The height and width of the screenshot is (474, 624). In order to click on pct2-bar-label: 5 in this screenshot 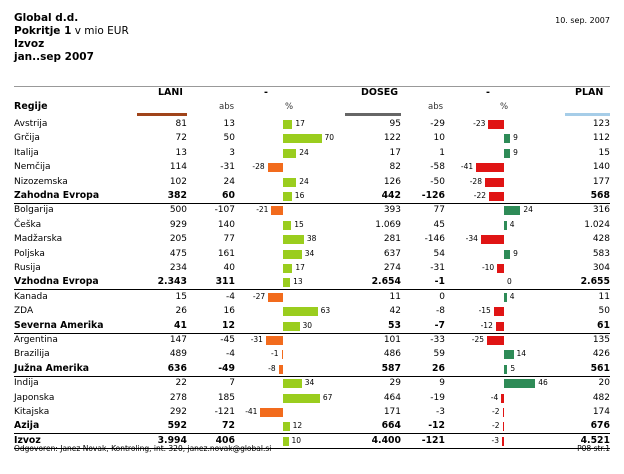, I will do `click(513, 368)`.